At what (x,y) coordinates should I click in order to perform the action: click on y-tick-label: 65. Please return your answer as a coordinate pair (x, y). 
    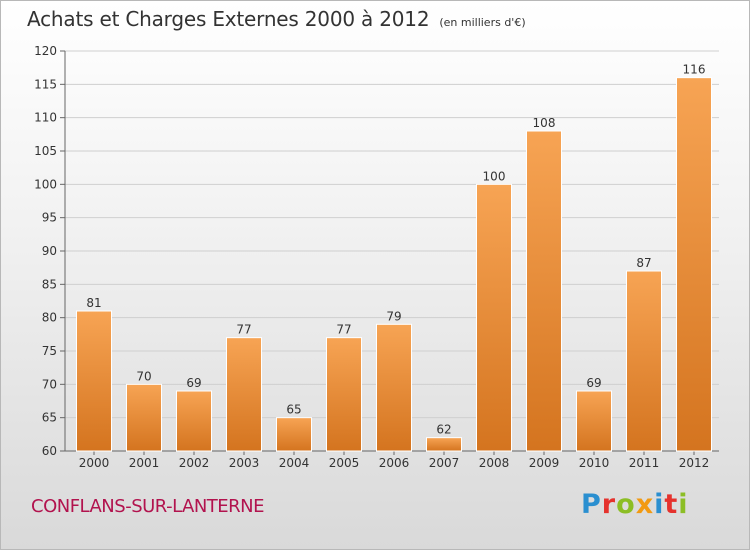
    Looking at the image, I should click on (49, 418).